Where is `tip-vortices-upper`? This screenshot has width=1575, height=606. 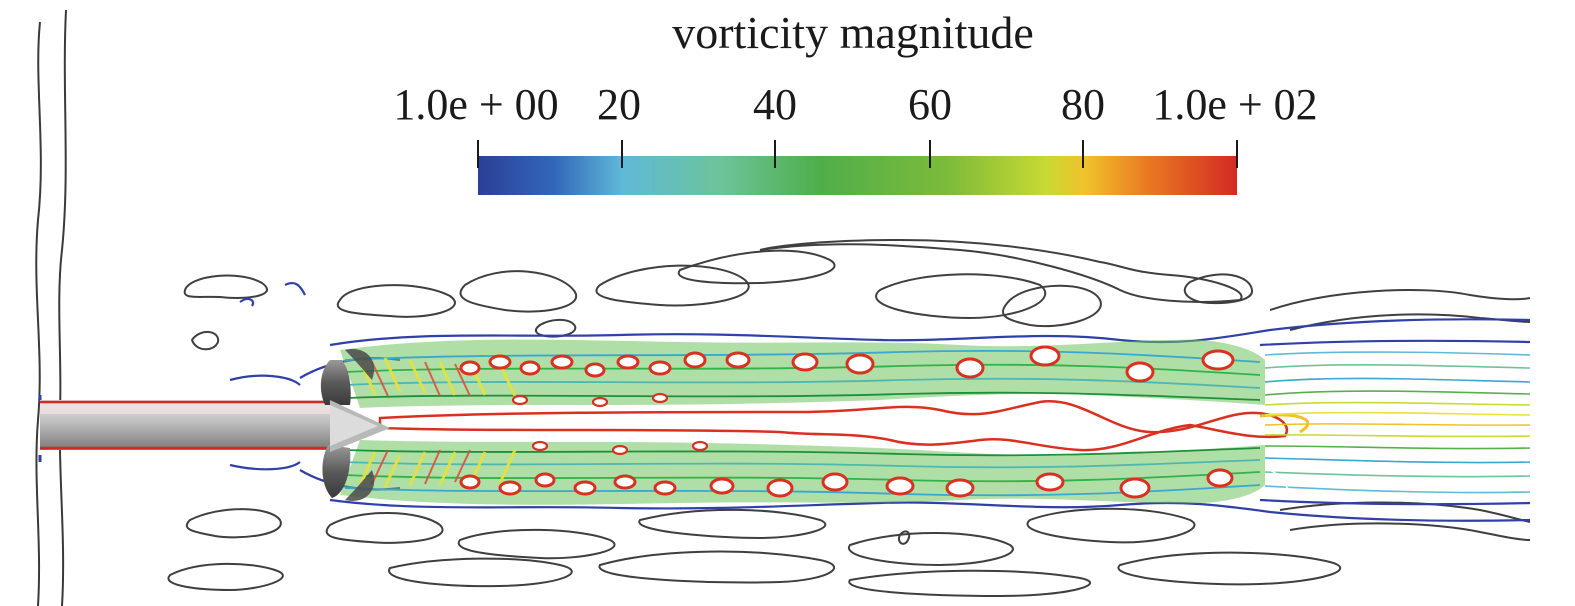 tip-vortices-upper is located at coordinates (847, 364).